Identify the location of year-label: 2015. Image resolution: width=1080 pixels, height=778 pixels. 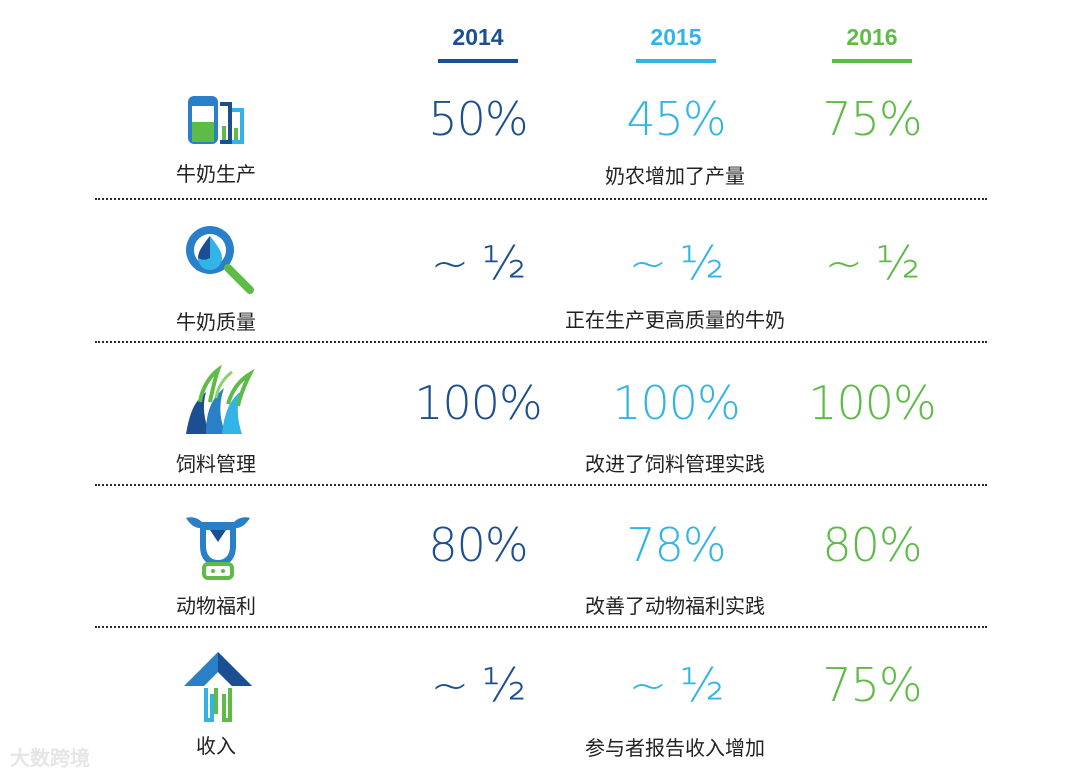
(676, 37).